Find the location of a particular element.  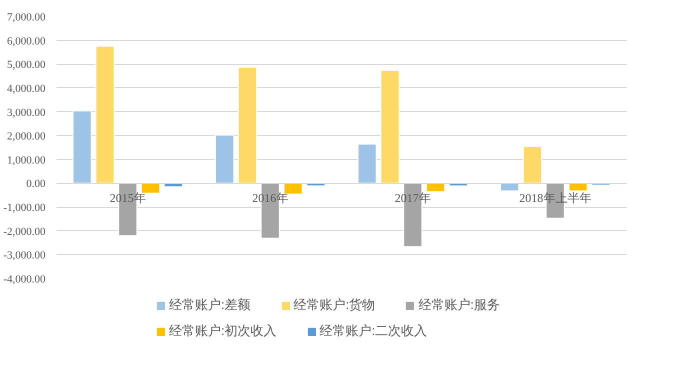

y-tick-label: -4,000.00 is located at coordinates (24, 280).